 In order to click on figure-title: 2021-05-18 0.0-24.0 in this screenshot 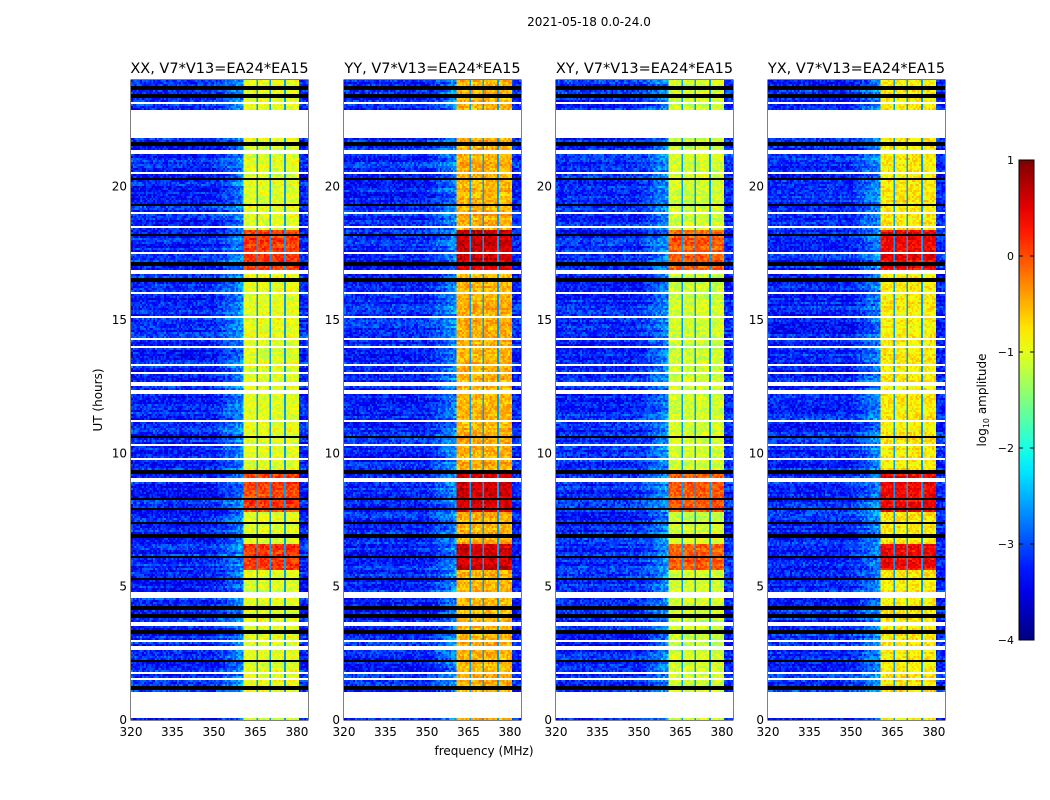, I will do `click(589, 22)`.